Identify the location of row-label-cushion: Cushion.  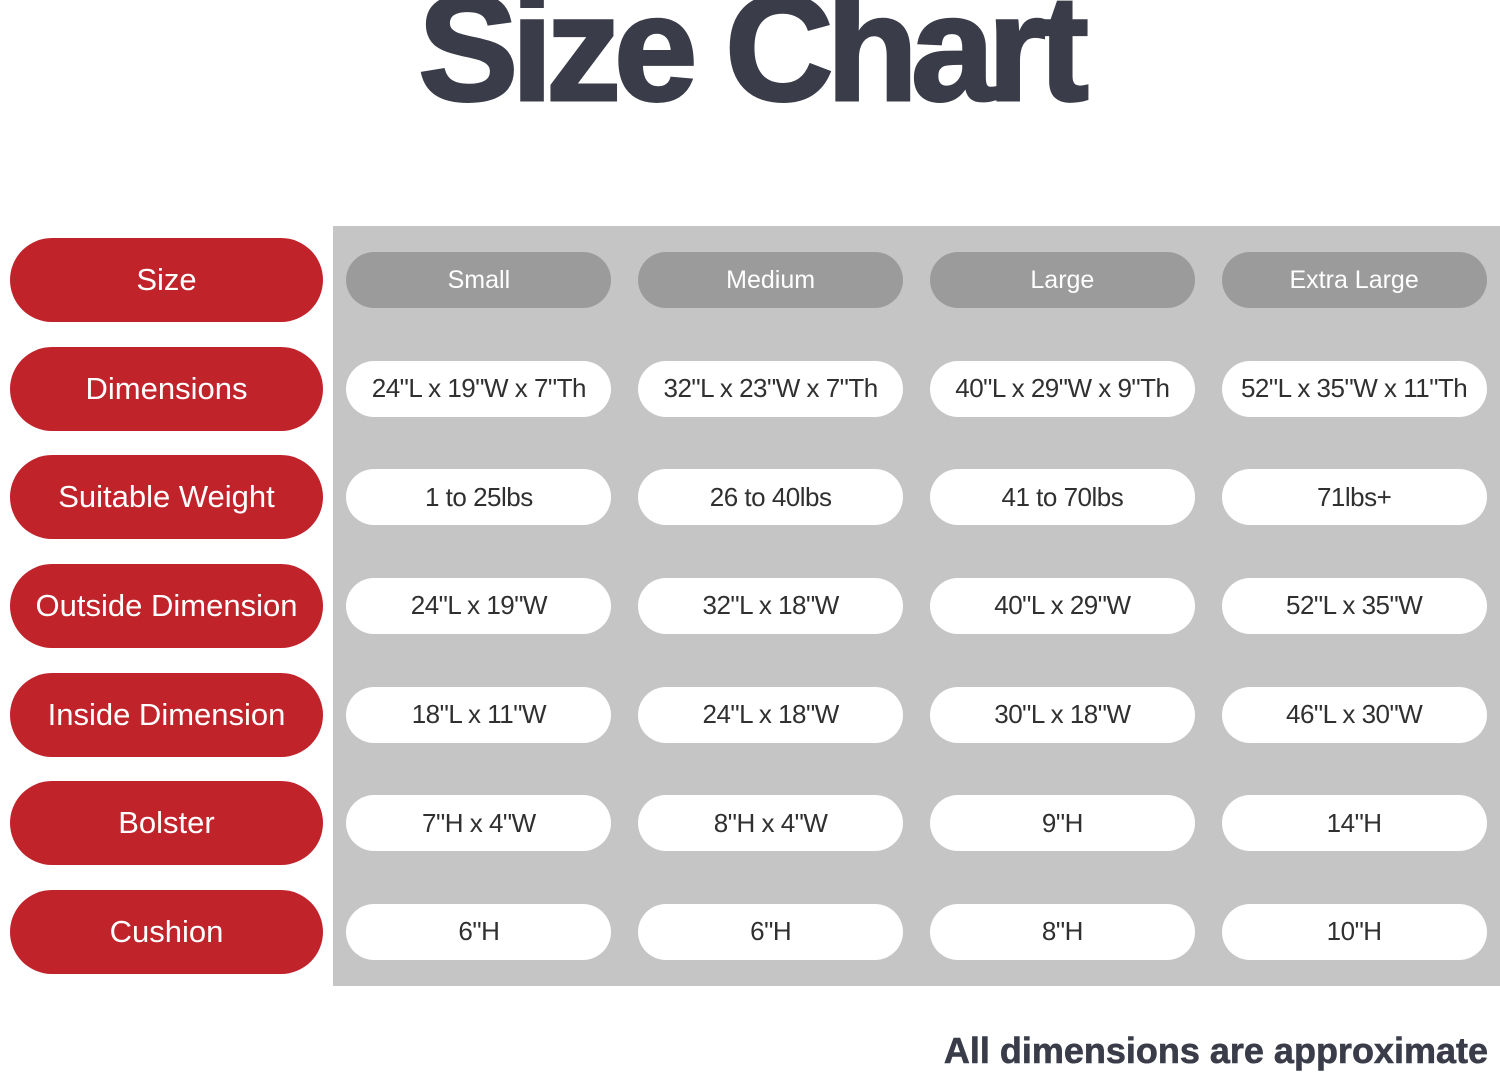
(166, 931).